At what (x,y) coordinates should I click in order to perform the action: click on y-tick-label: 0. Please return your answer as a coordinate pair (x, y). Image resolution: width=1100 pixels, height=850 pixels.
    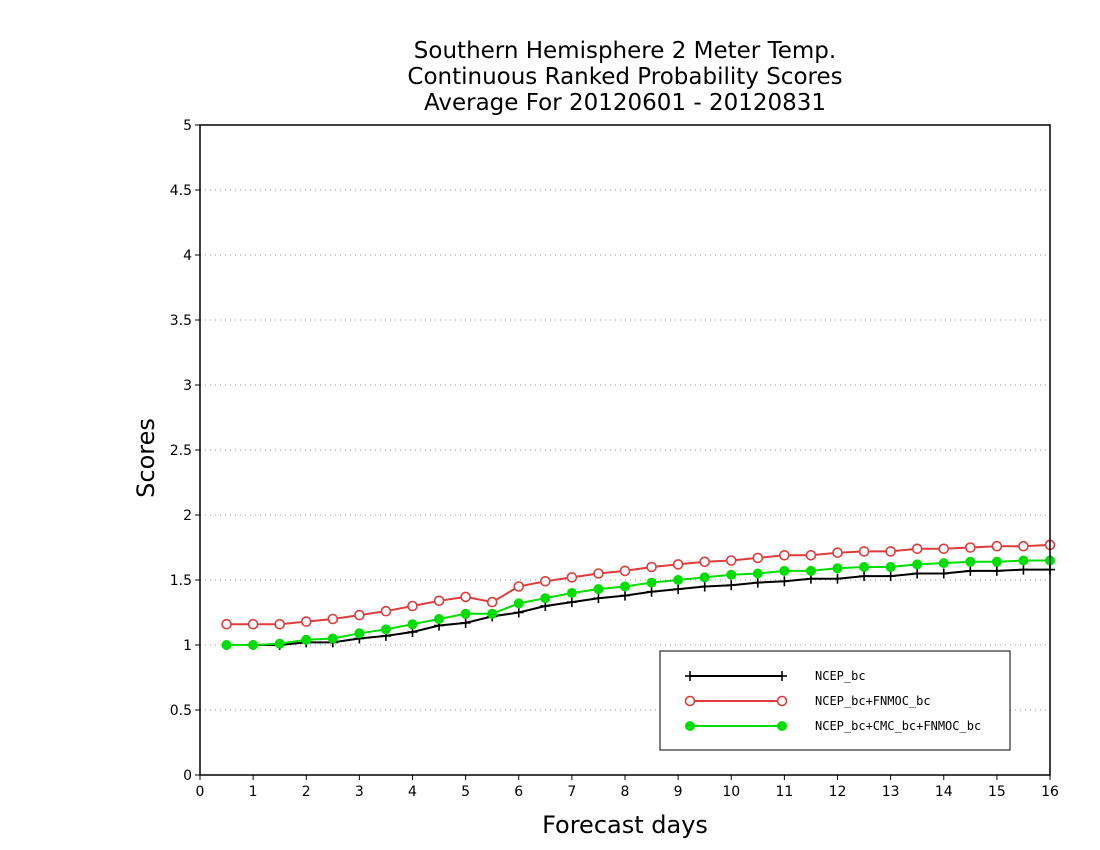
    Looking at the image, I should click on (187, 776).